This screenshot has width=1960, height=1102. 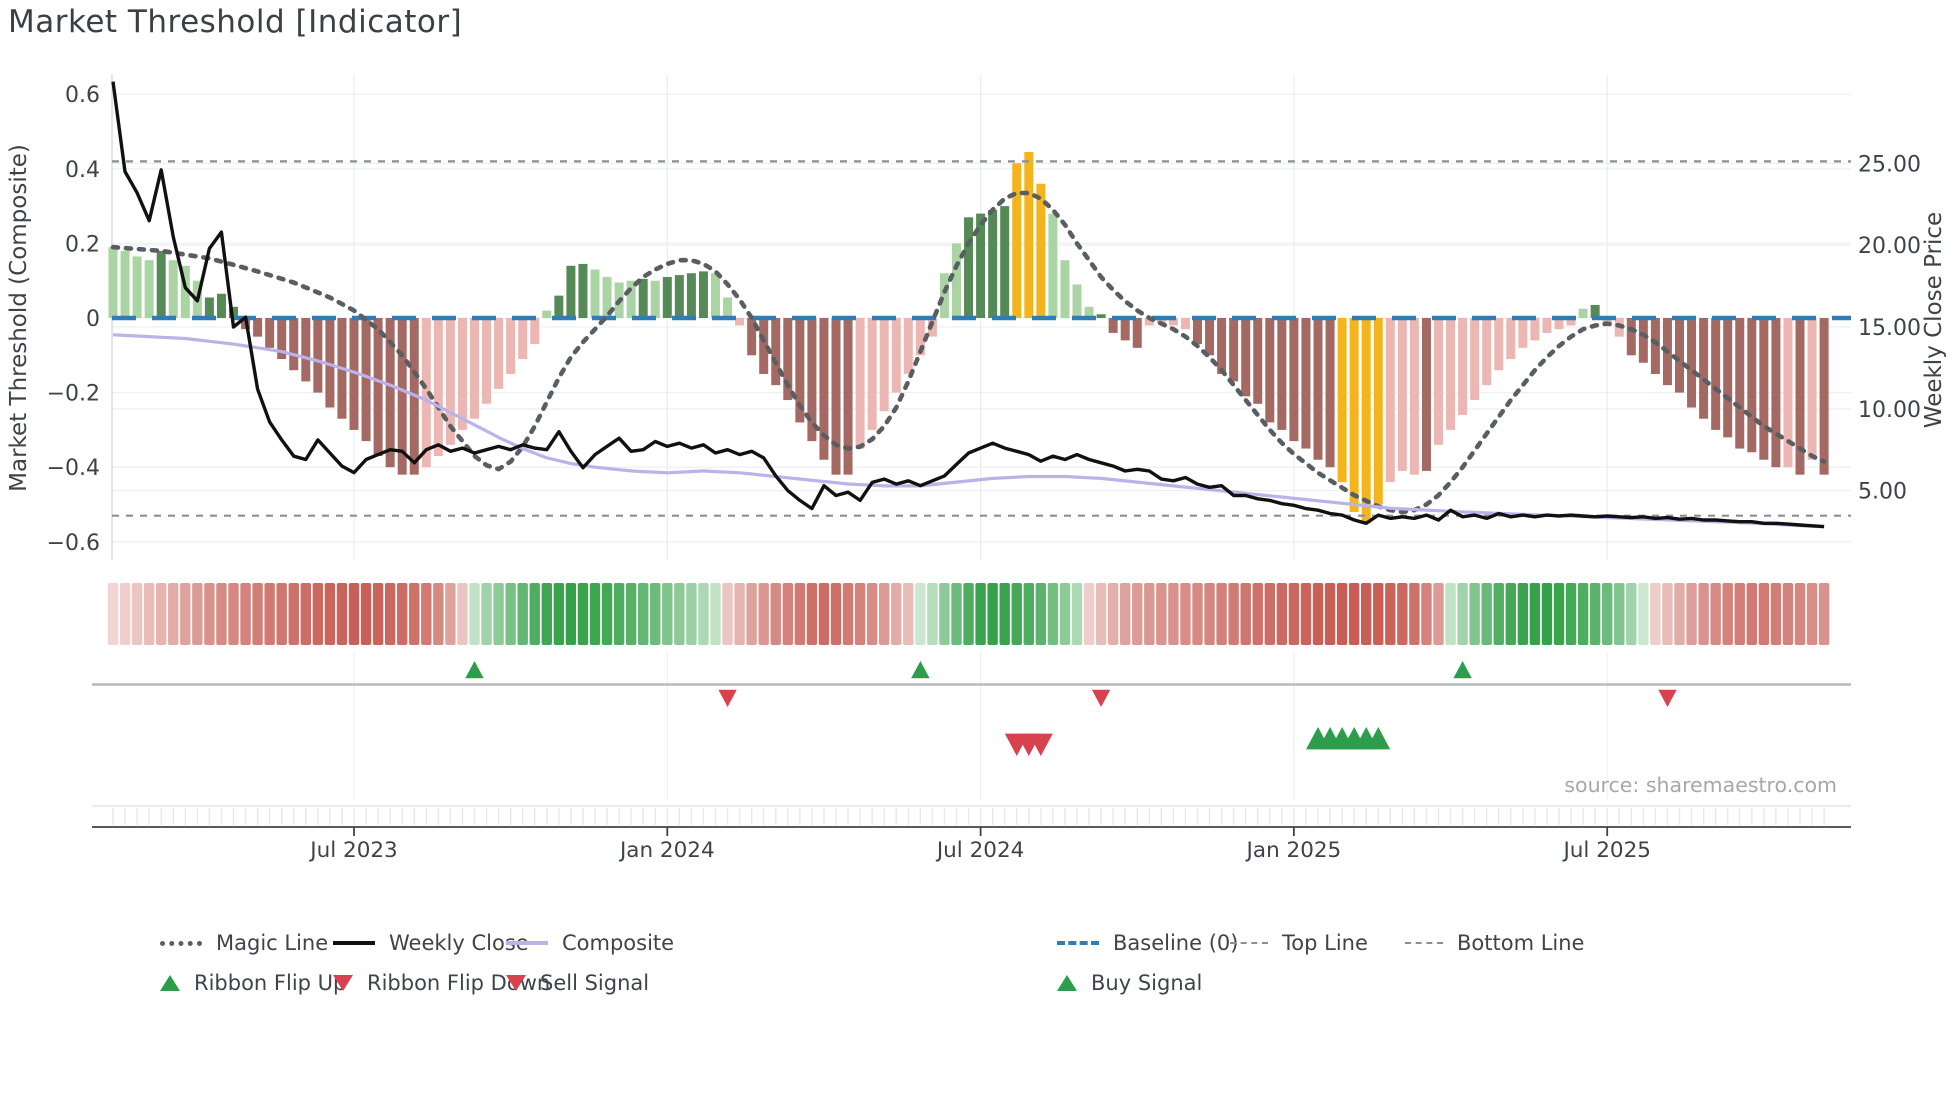 What do you see at coordinates (1934, 320) in the screenshot?
I see `right-axis-title: Weekly Close Price` at bounding box center [1934, 320].